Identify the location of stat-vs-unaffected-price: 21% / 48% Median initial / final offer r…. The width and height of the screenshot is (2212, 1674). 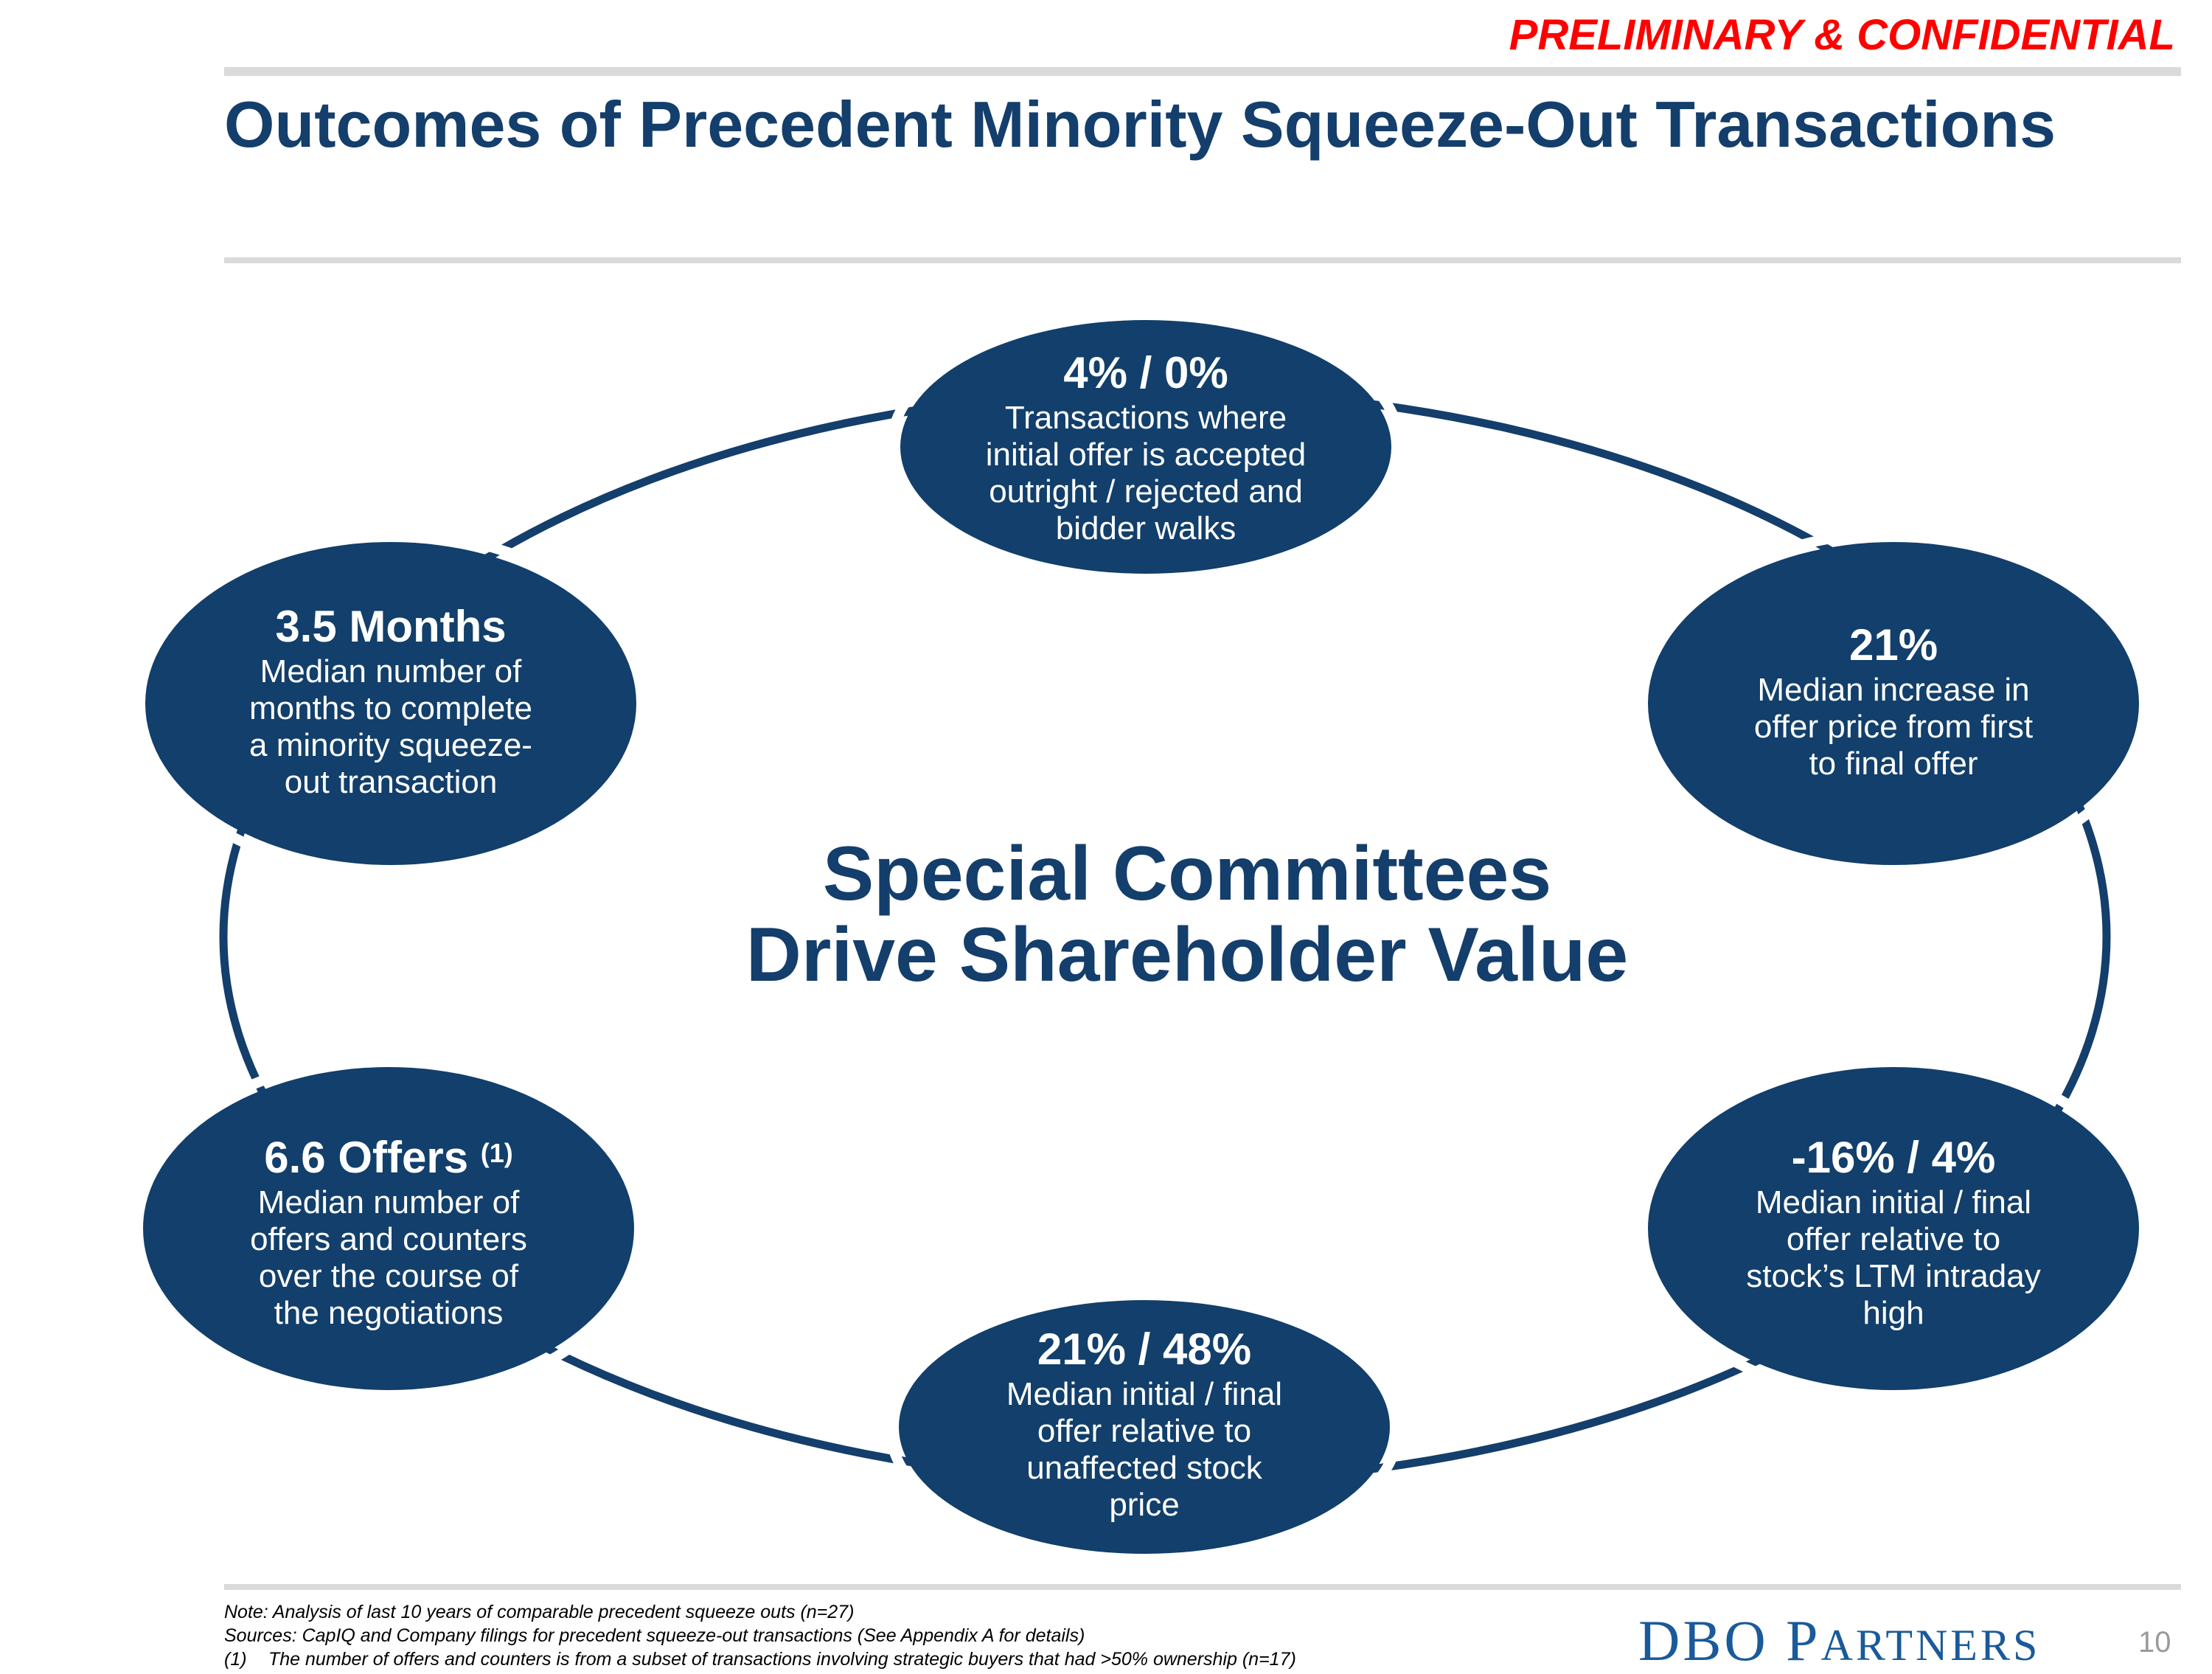
(1144, 1423).